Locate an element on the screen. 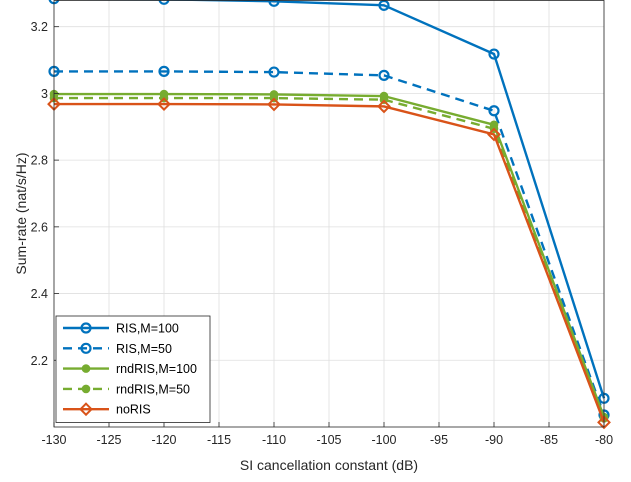 The width and height of the screenshot is (631, 482). x-axis-label: SI cancellation constant (dB) is located at coordinates (329, 465).